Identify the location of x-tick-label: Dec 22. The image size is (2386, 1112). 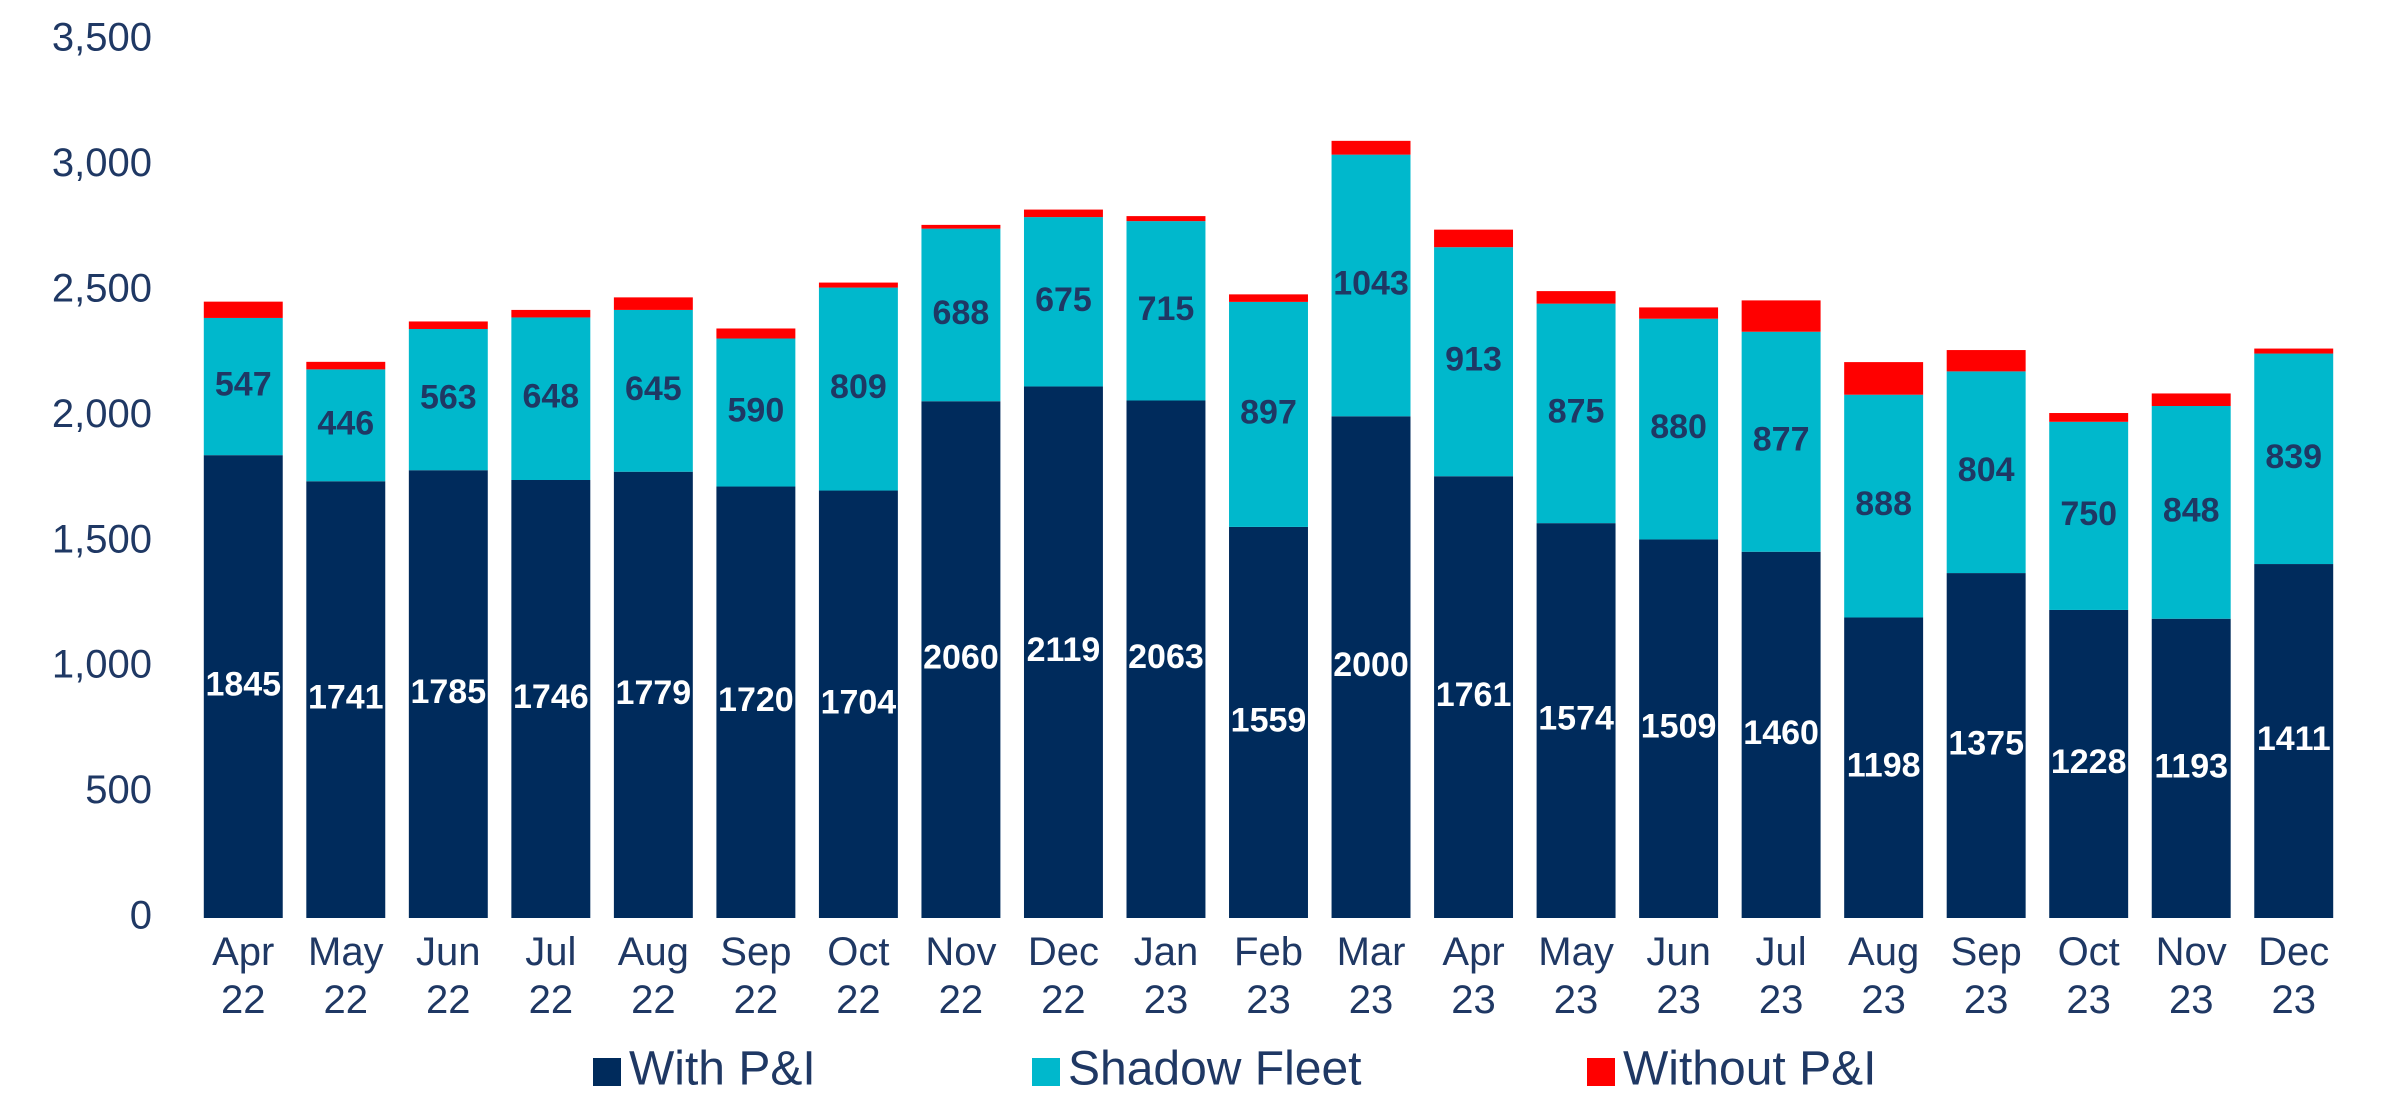
(1063, 976).